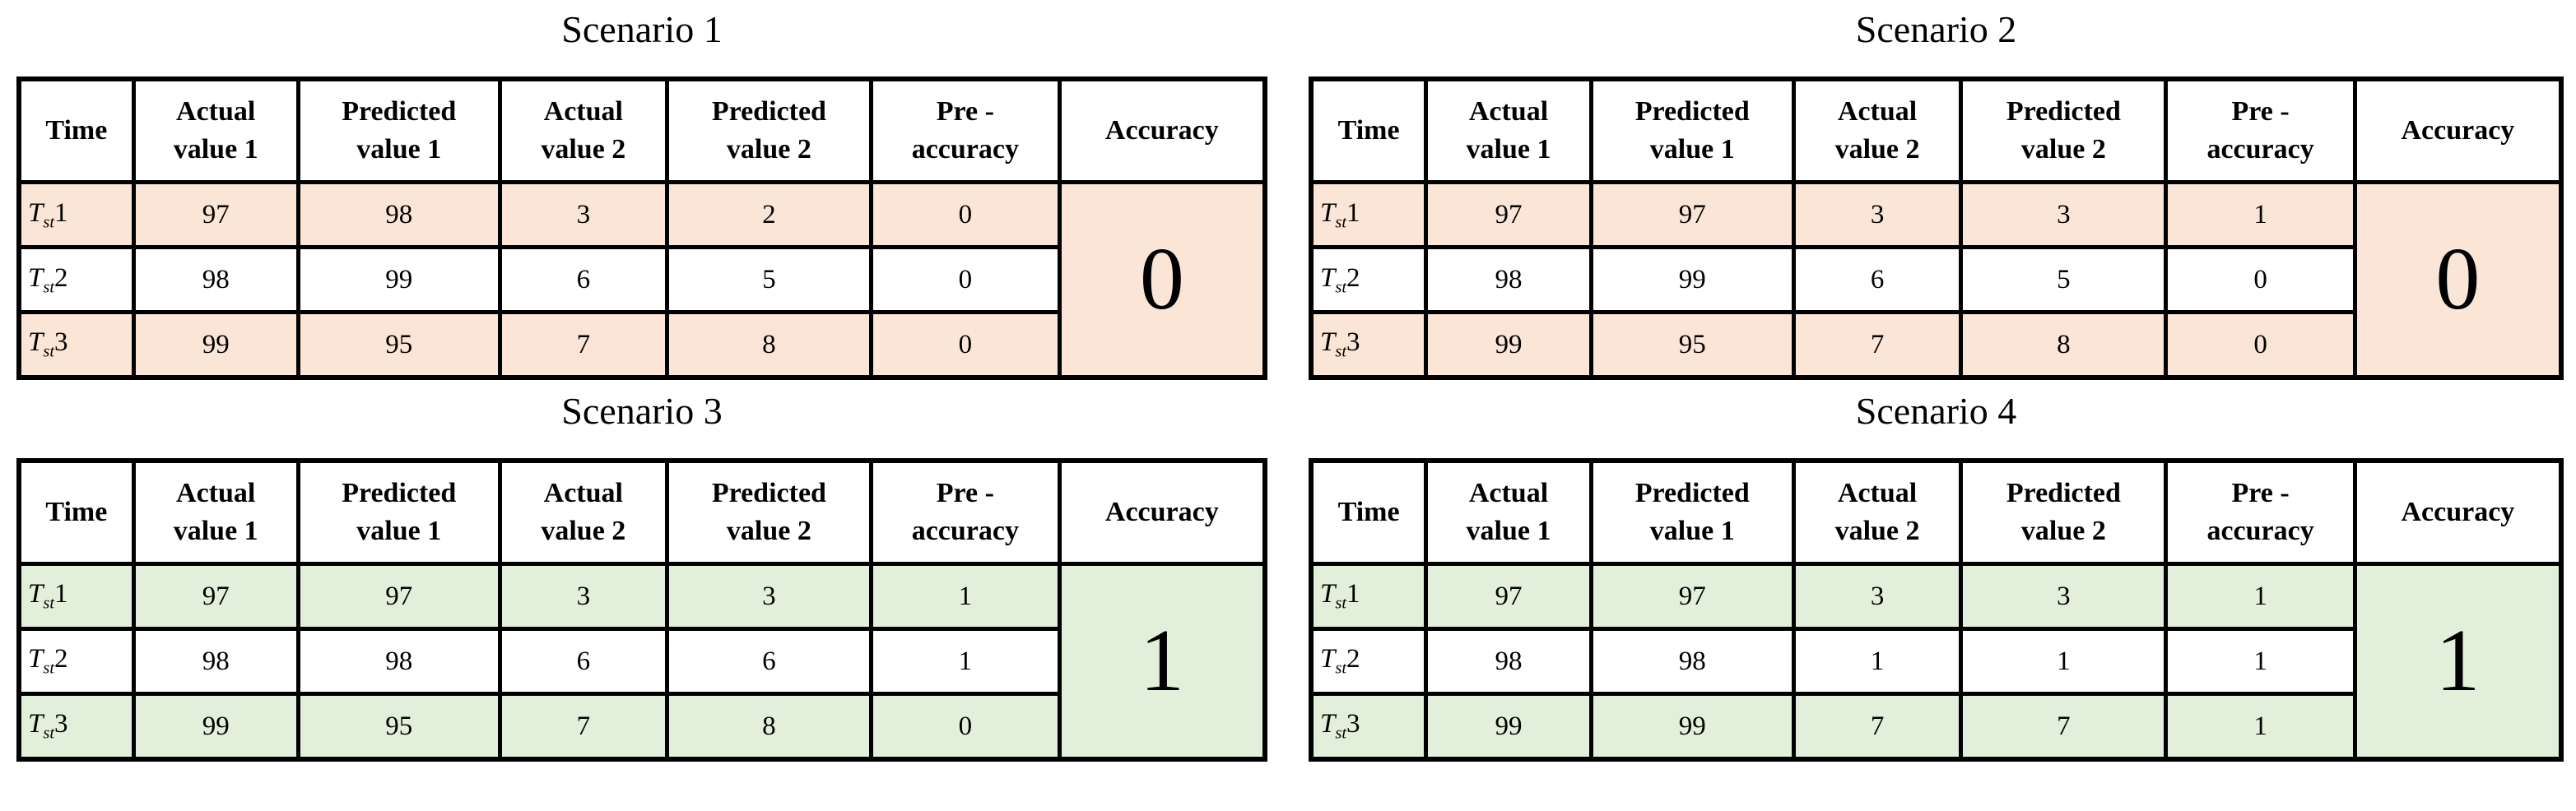 The width and height of the screenshot is (2576, 811). I want to click on table-row: Tst1 97 97 3 3 1 0, so click(1936, 280).